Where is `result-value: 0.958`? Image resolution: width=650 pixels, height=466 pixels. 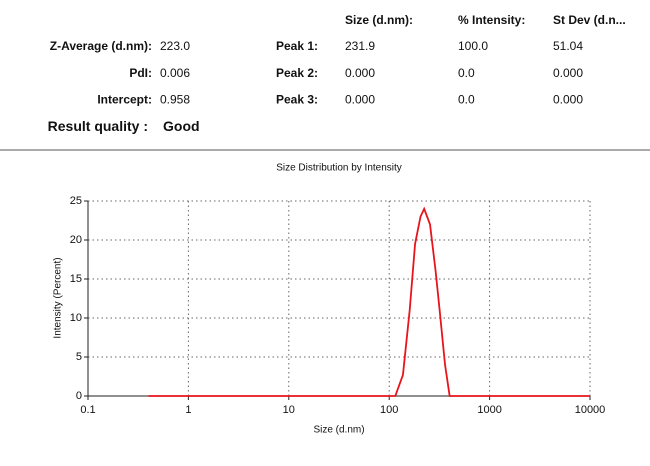
result-value: 0.958 is located at coordinates (175, 100).